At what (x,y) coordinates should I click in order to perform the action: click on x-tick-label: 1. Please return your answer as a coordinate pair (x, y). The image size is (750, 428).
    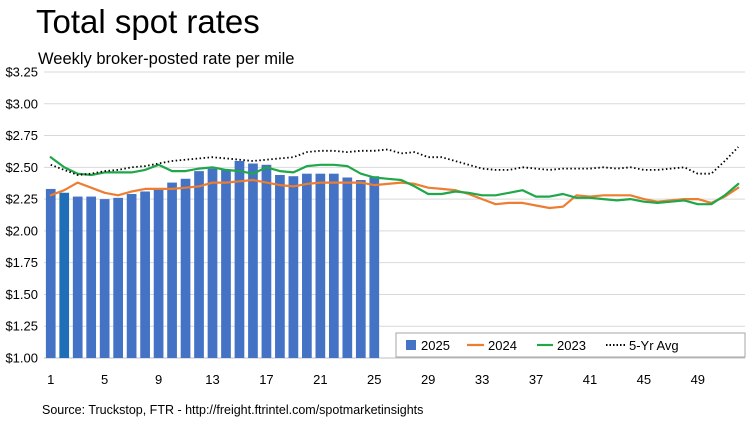
    Looking at the image, I should click on (50, 379).